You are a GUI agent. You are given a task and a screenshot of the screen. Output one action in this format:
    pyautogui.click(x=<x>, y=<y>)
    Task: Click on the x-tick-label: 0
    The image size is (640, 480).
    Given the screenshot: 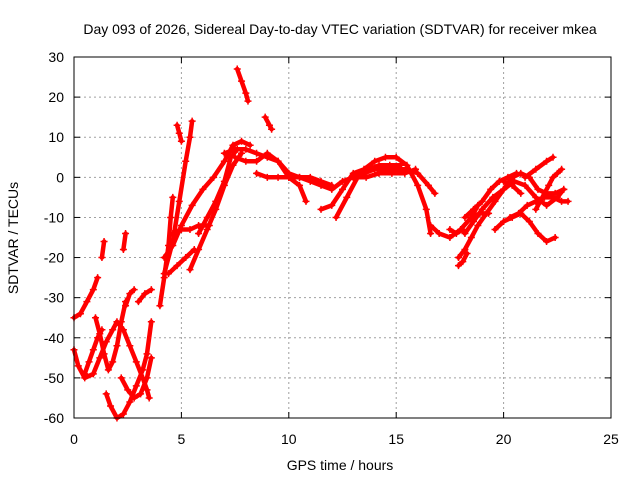 What is the action you would take?
    pyautogui.click(x=74, y=439)
    